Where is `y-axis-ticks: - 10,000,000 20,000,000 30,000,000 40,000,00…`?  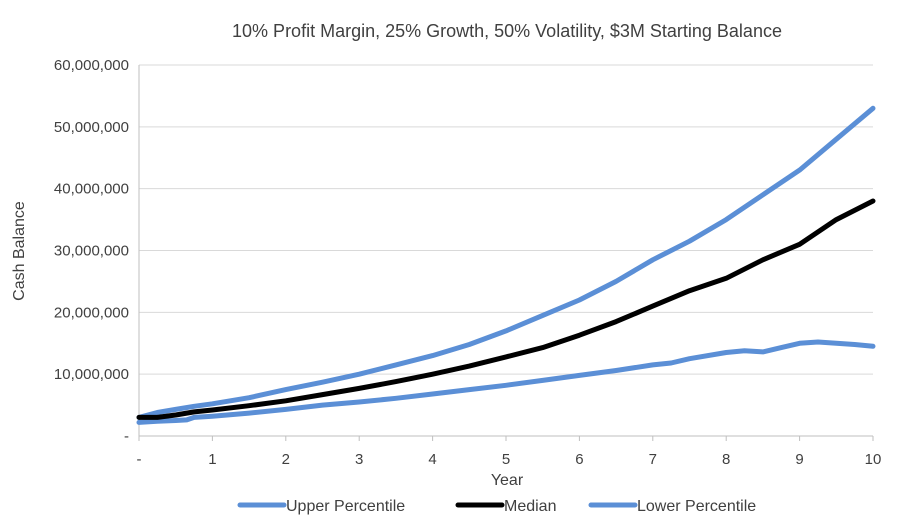 y-axis-ticks: - 10,000,000 20,000,000 30,000,000 40,000,00… is located at coordinates (91, 251).